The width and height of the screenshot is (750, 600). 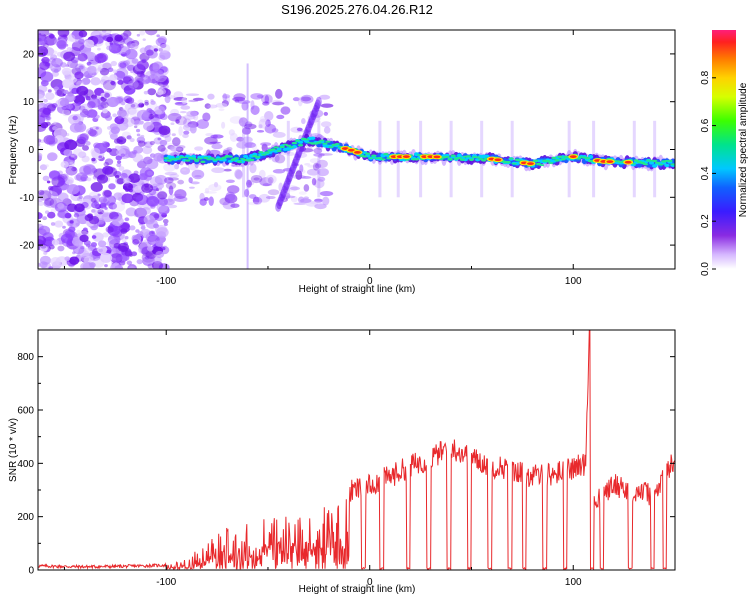 What do you see at coordinates (370, 582) in the screenshot?
I see `x-tick-label: 0` at bounding box center [370, 582].